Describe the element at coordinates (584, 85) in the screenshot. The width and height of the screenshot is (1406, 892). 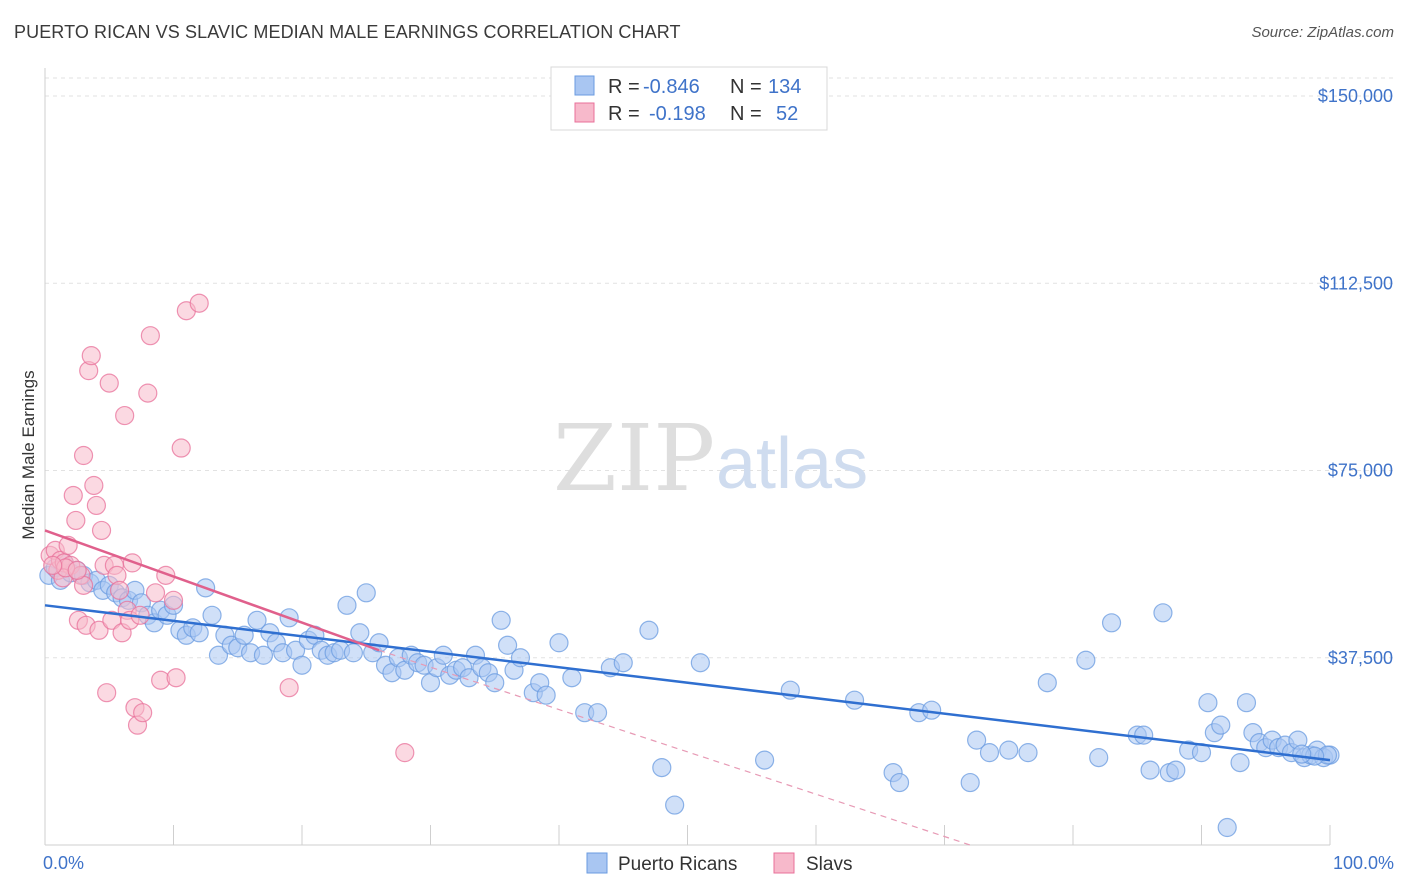
I see `legend-swatch-blue` at that location.